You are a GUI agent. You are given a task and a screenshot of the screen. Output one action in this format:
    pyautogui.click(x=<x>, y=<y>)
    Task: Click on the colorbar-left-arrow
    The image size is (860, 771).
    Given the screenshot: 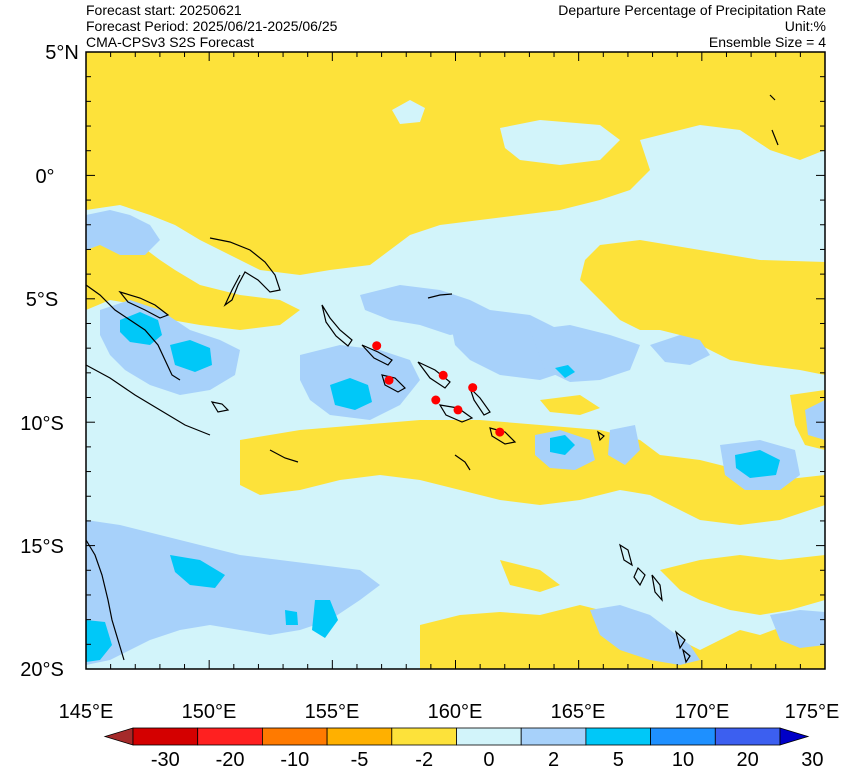 What is the action you would take?
    pyautogui.click(x=118, y=736)
    